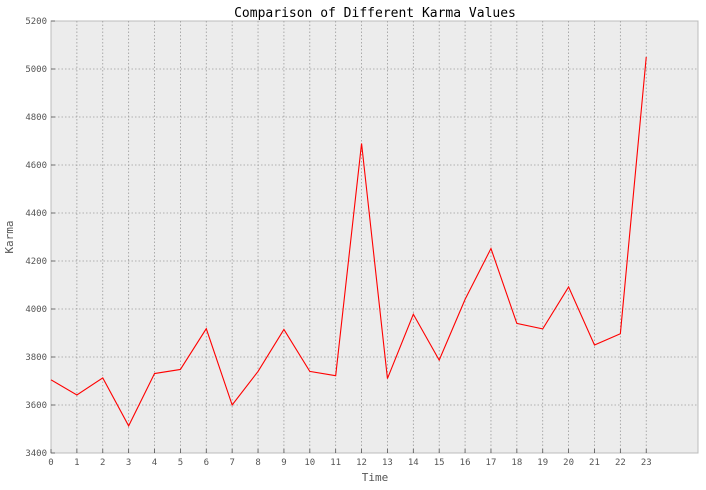 The width and height of the screenshot is (706, 490). I want to click on y-tick-label: 4200, so click(36, 262).